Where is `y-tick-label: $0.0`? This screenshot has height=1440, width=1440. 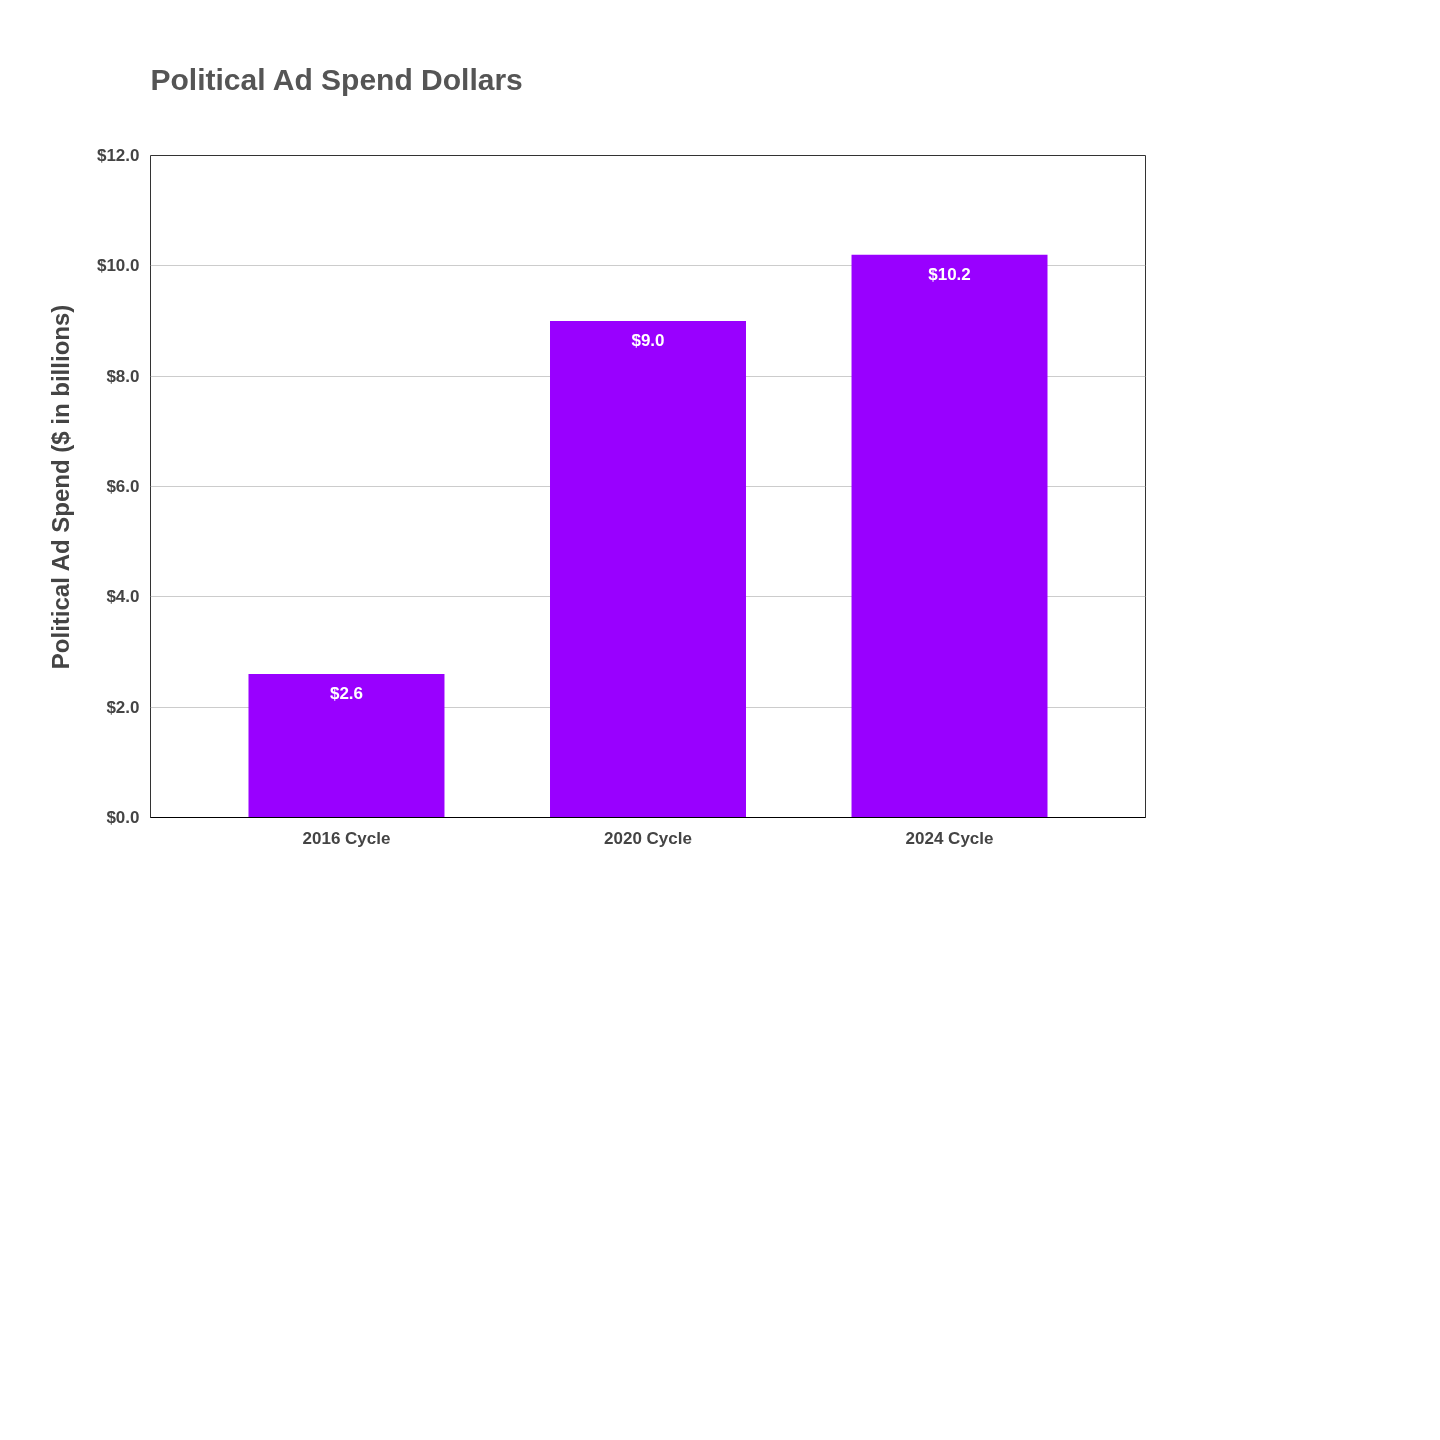 y-tick-label: $0.0 is located at coordinates (123, 817).